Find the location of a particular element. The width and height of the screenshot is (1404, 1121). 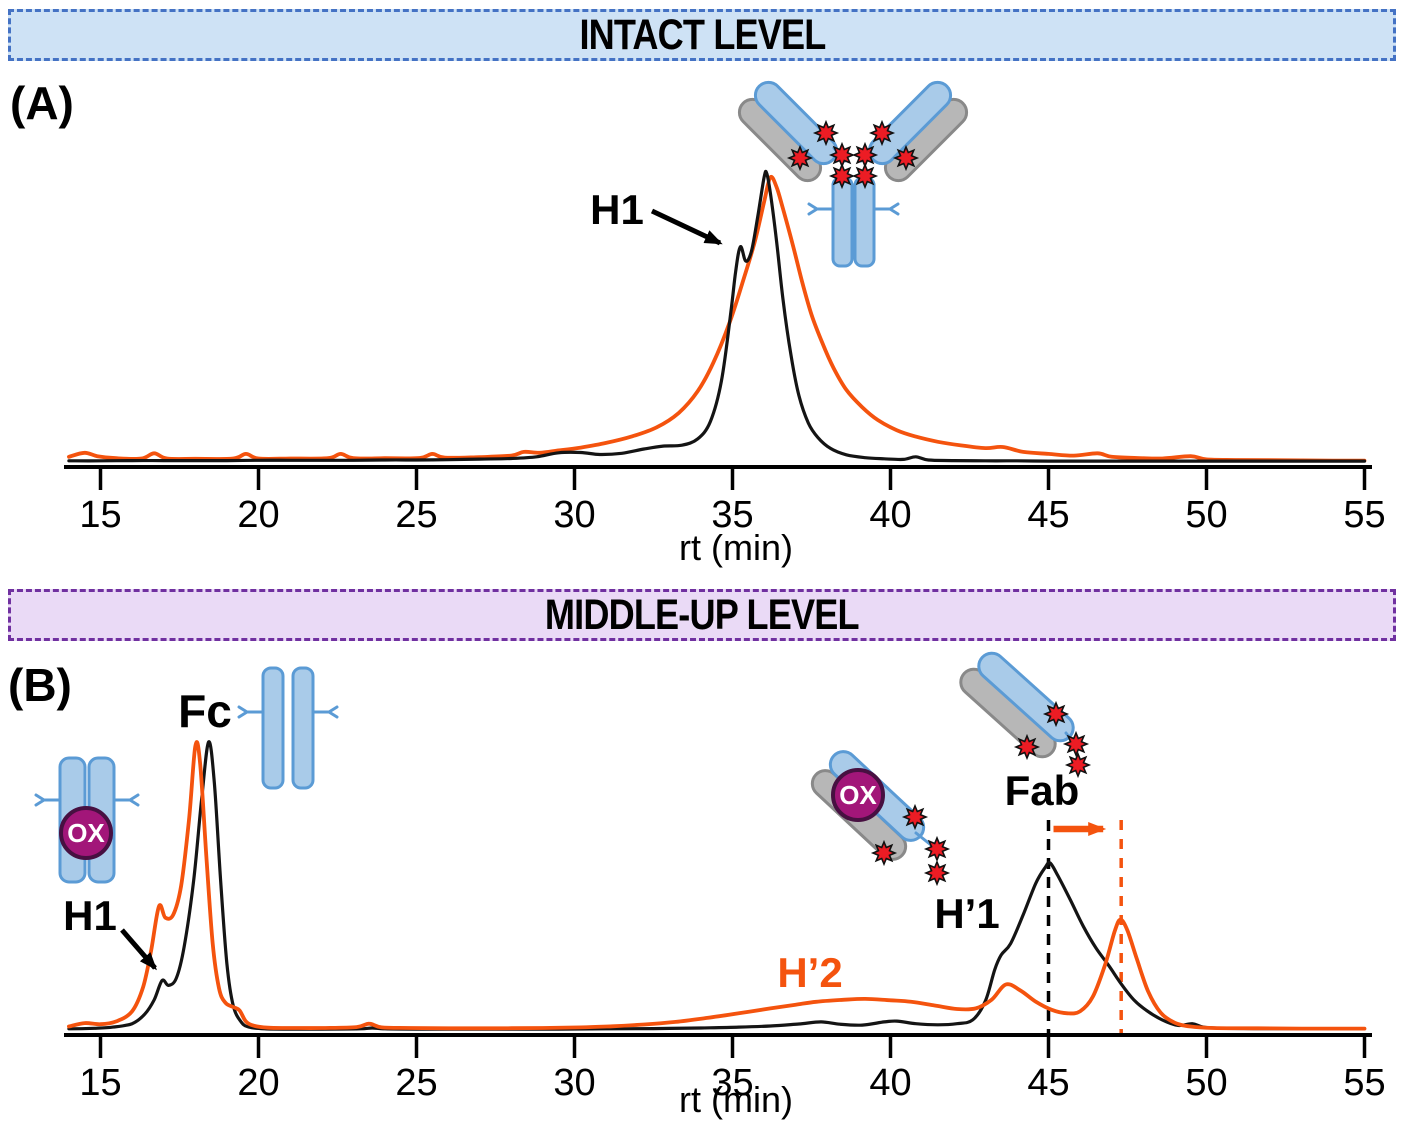

tick-label-a-45: 45 is located at coordinates (1048, 515).